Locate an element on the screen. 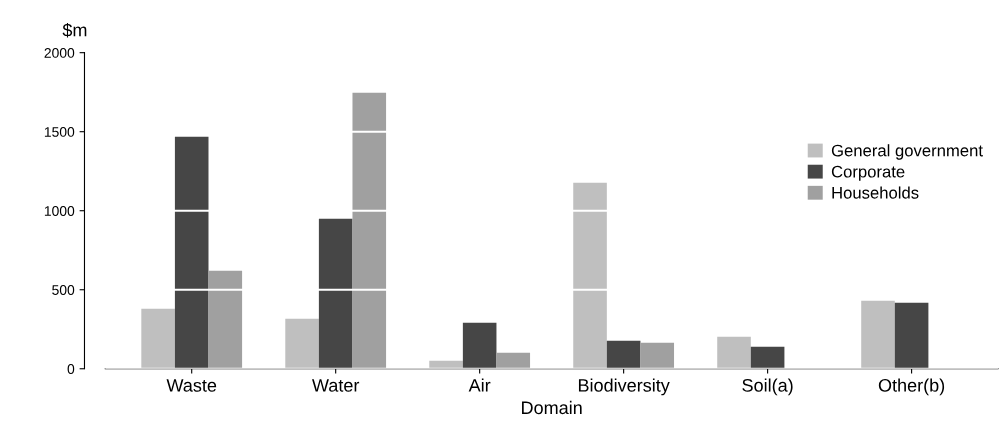  x-tick-label: Air is located at coordinates (479, 385).